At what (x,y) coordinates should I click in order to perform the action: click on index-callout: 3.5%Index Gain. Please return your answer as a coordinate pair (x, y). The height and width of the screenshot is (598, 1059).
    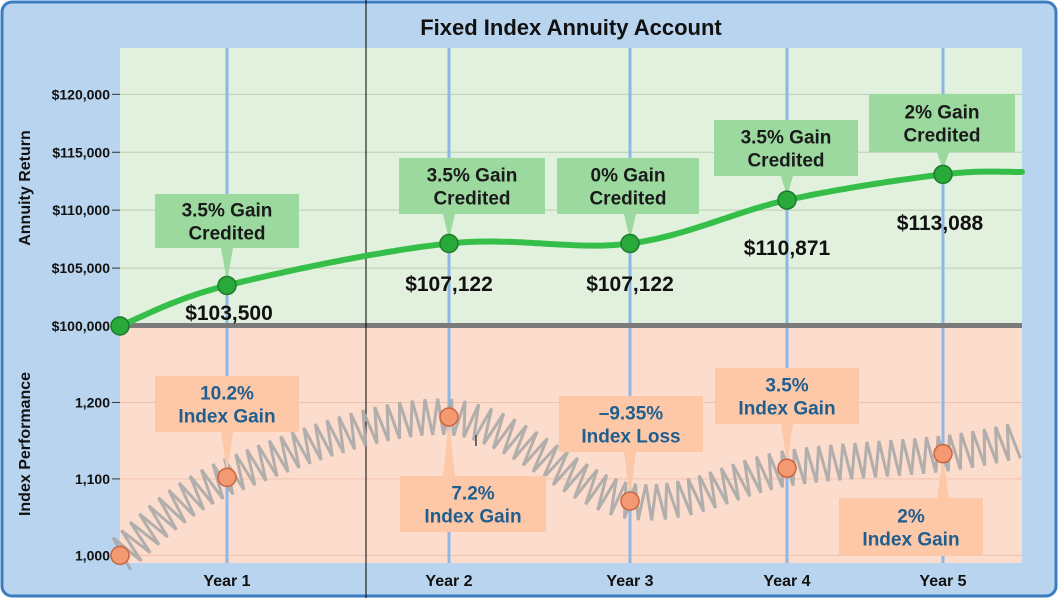
    Looking at the image, I should click on (787, 416).